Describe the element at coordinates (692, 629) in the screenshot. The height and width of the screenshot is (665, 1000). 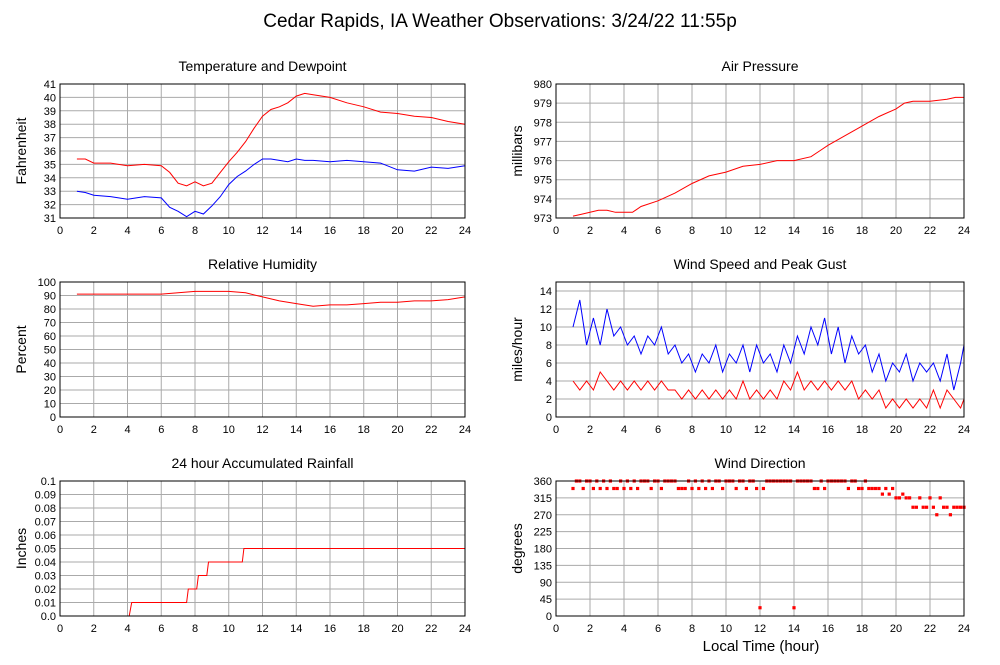
I see `wdir-x-tick-label: 8` at that location.